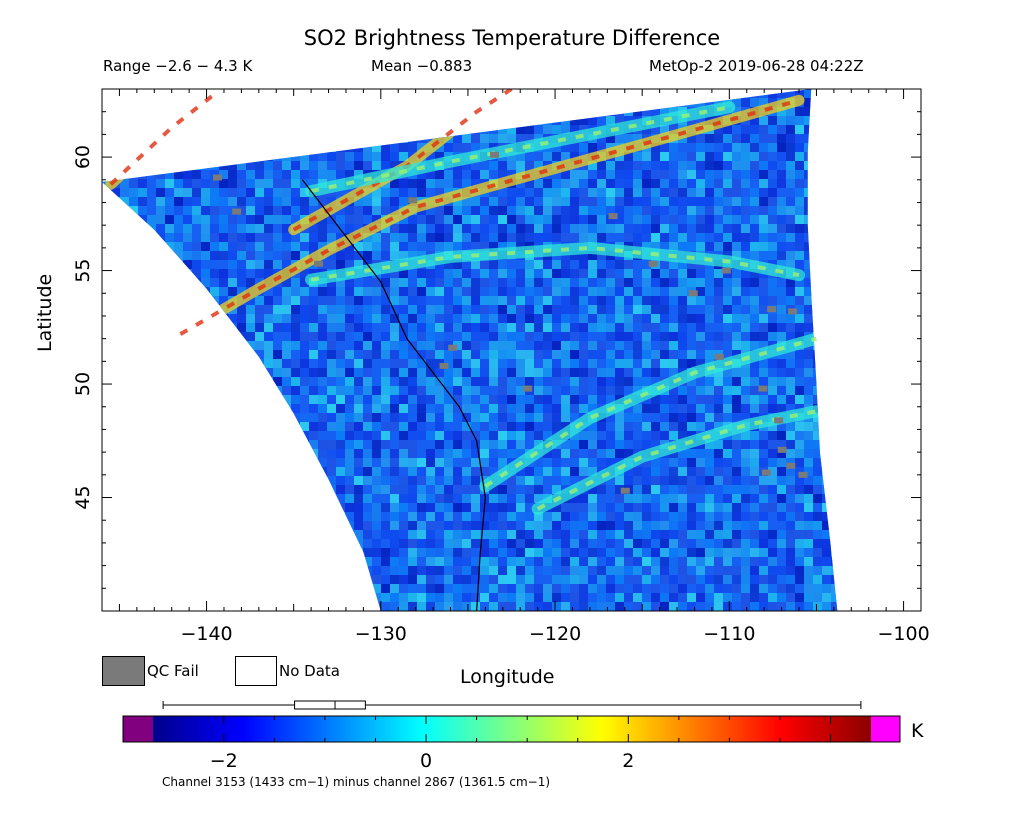 The height and width of the screenshot is (813, 1024). What do you see at coordinates (512, 38) in the screenshot?
I see `chart-title: SO2 Brightness Temperature Difference` at bounding box center [512, 38].